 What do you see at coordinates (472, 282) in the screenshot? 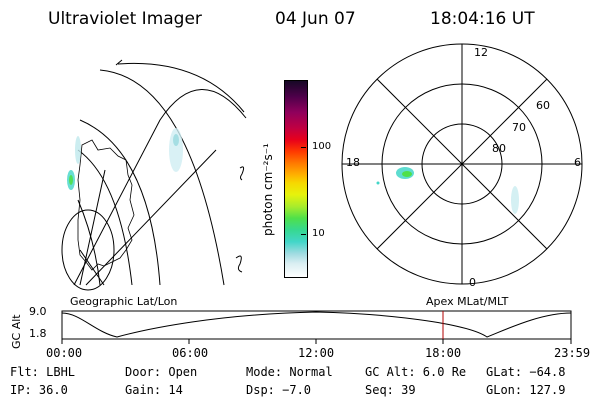
I see `mlt-label-0: 0` at bounding box center [472, 282].